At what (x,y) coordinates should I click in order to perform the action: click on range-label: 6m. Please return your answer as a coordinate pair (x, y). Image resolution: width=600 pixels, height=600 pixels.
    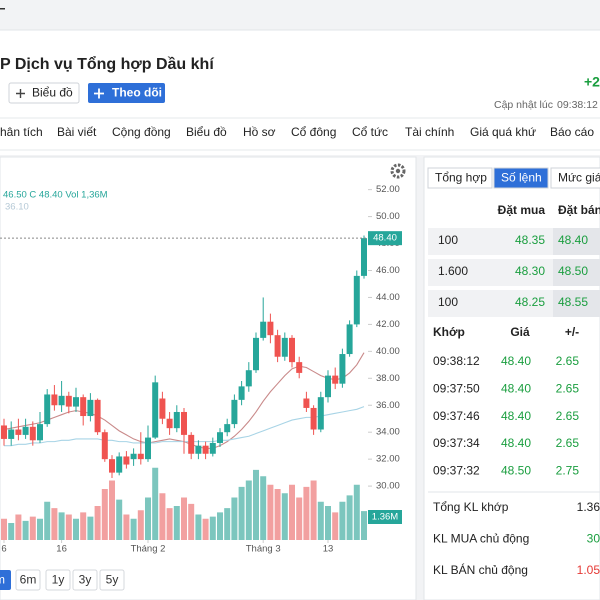
    Looking at the image, I should click on (28, 580).